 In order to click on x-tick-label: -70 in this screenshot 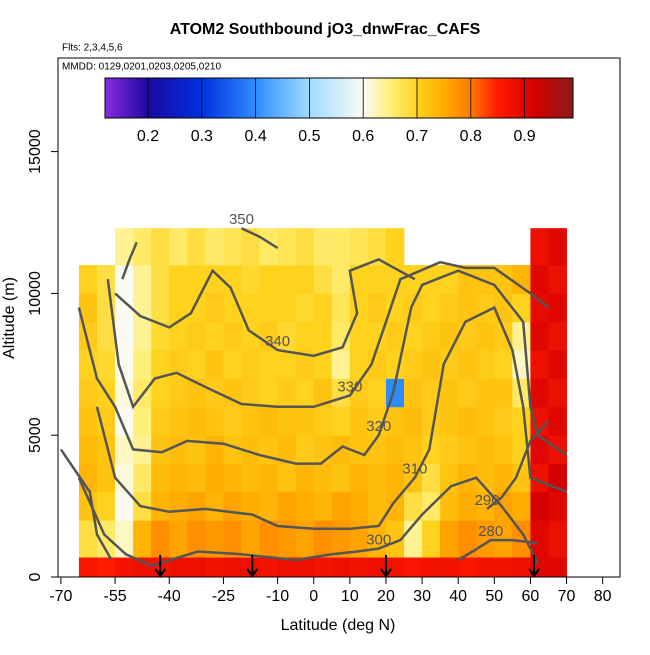, I will do `click(60, 596)`.